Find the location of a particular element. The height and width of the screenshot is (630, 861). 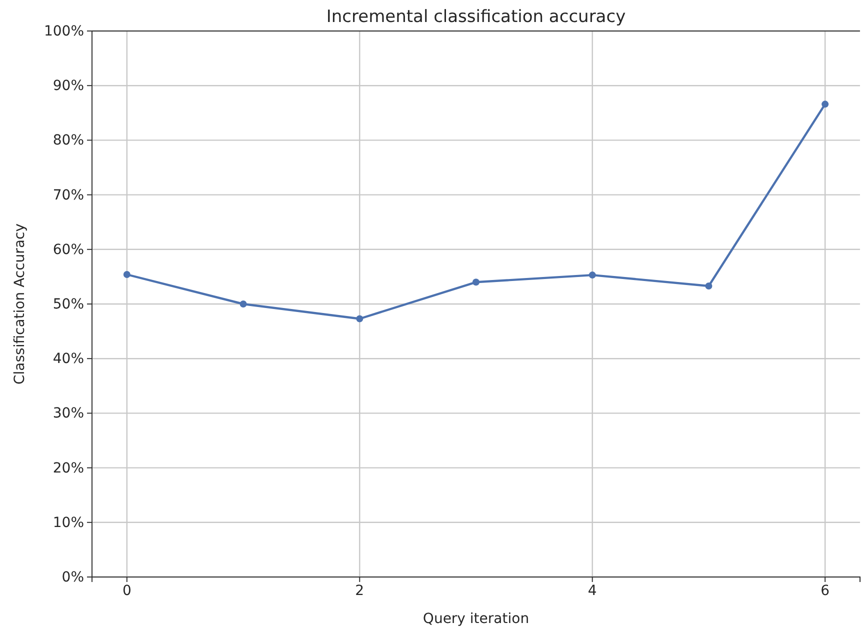

chart-title: Incremental classification accuracy is located at coordinates (476, 17).